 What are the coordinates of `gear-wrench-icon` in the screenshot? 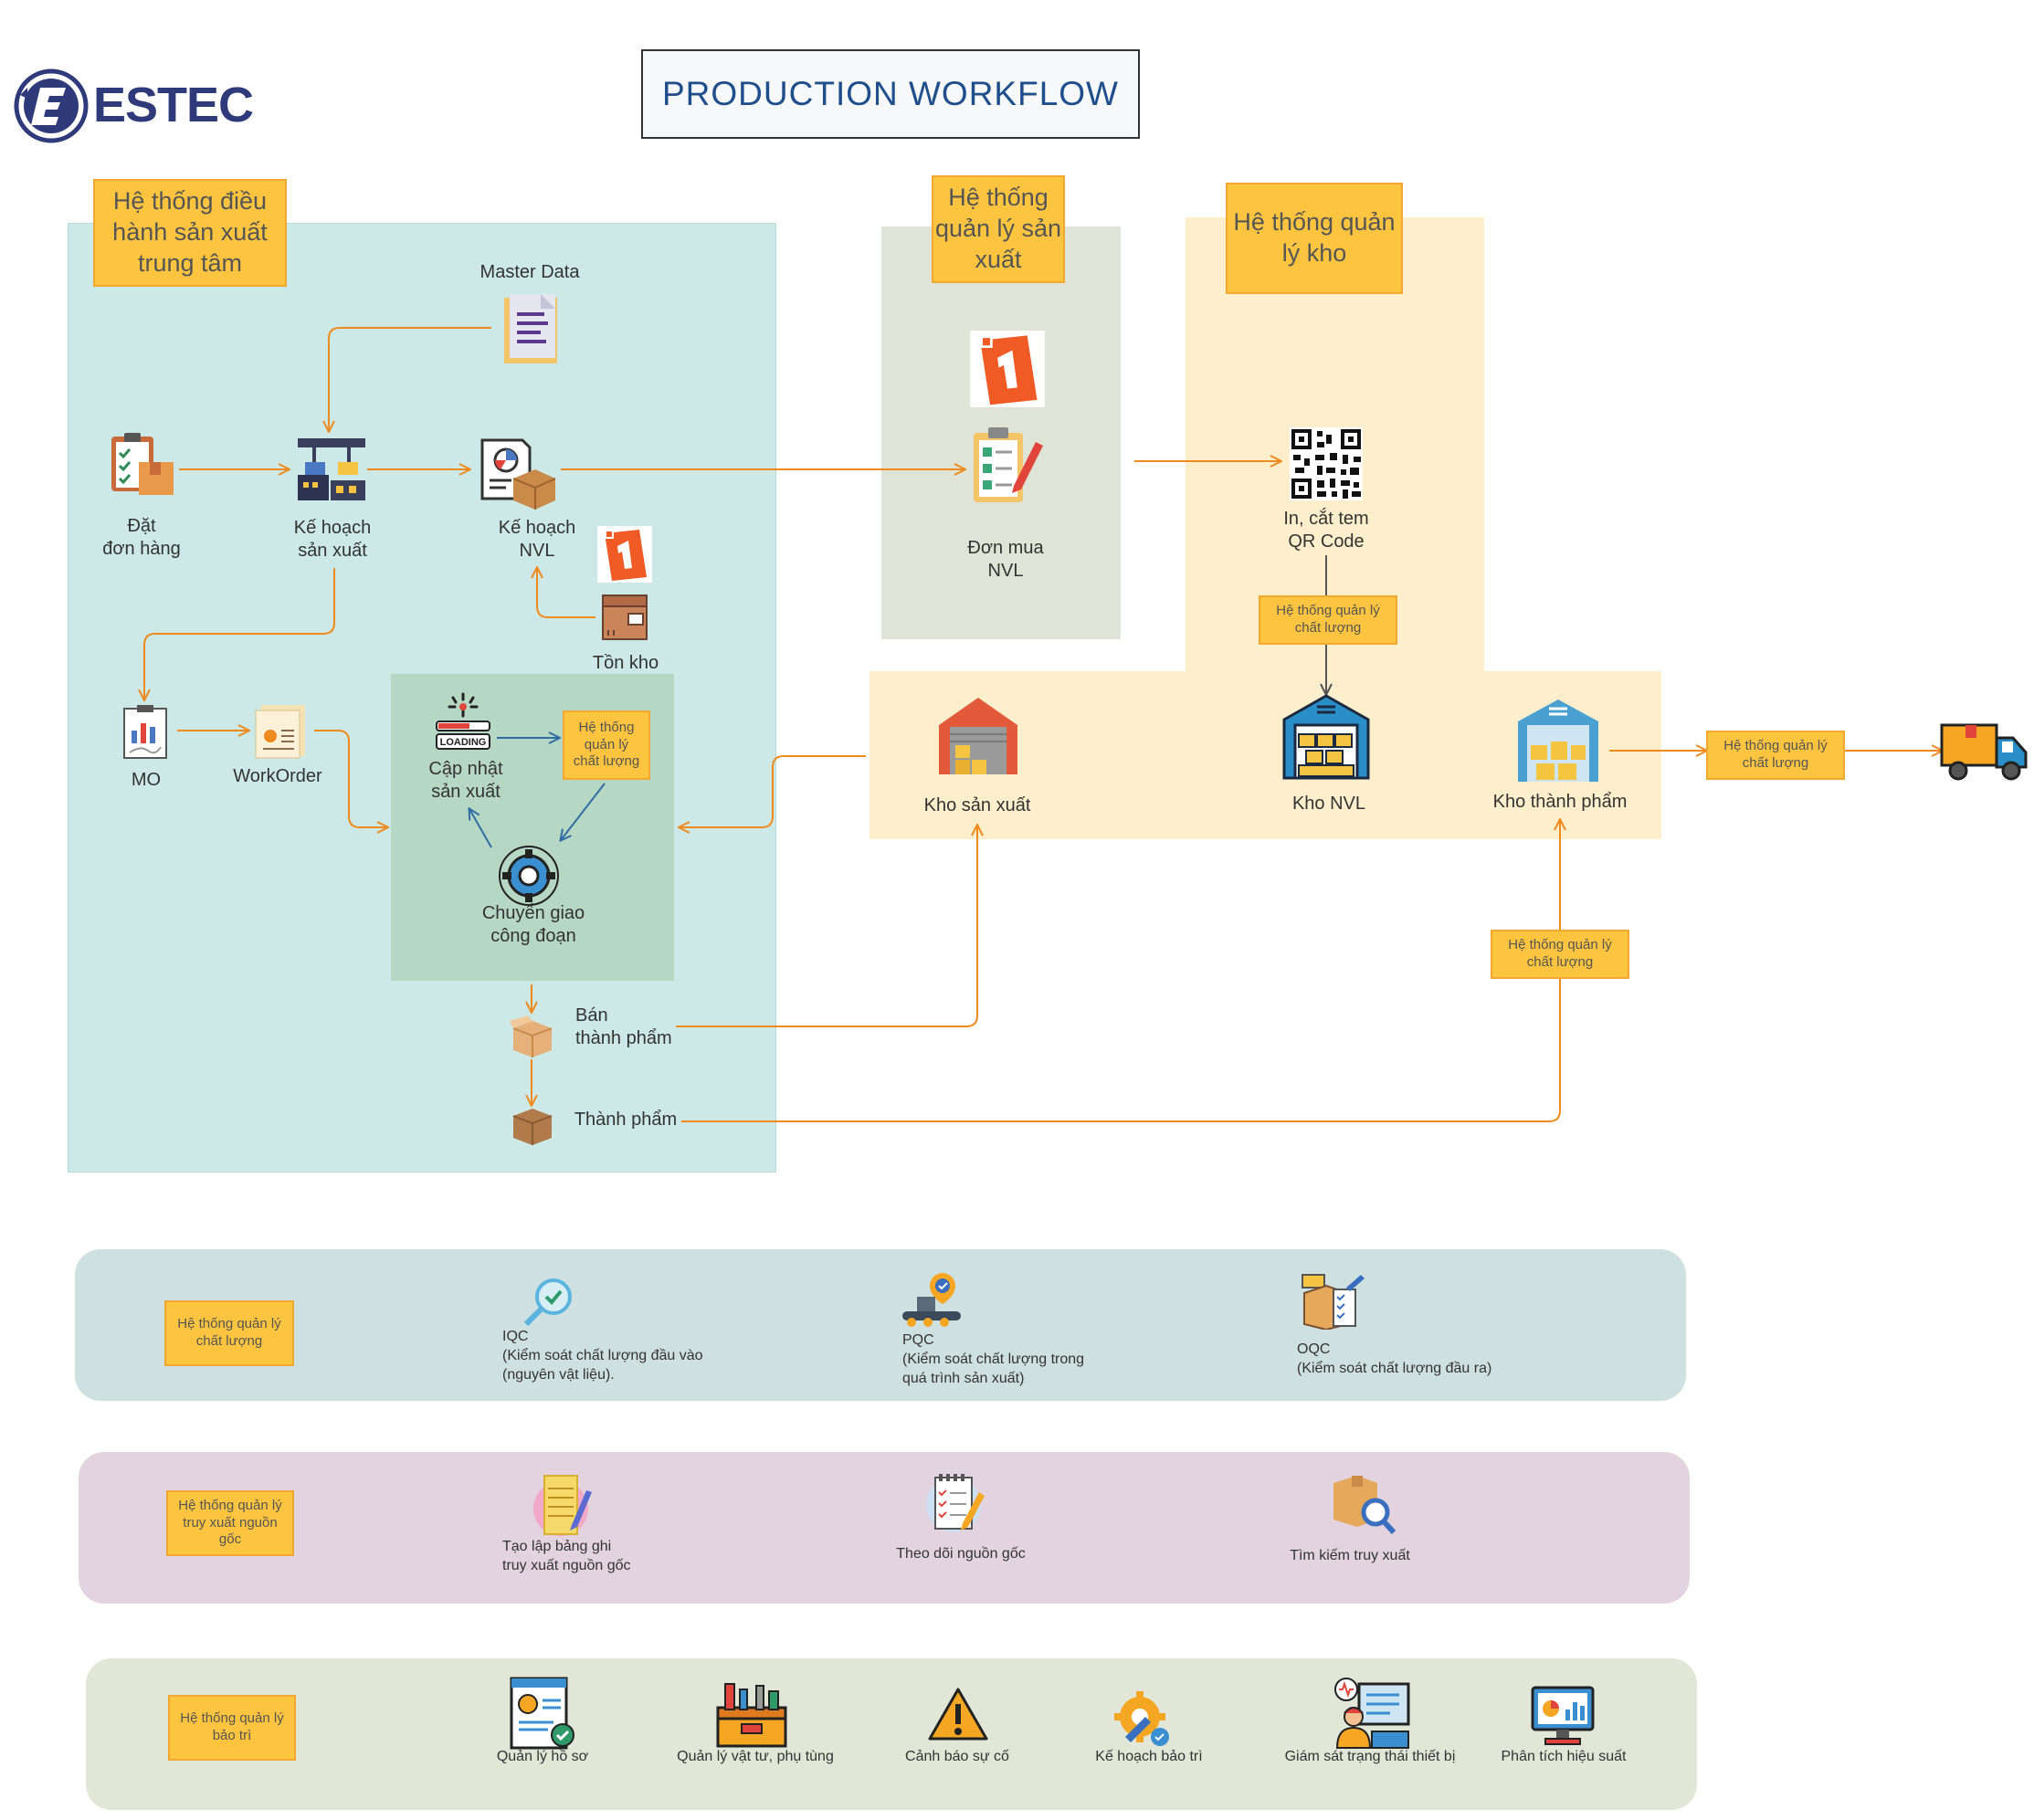 It's located at (1141, 1718).